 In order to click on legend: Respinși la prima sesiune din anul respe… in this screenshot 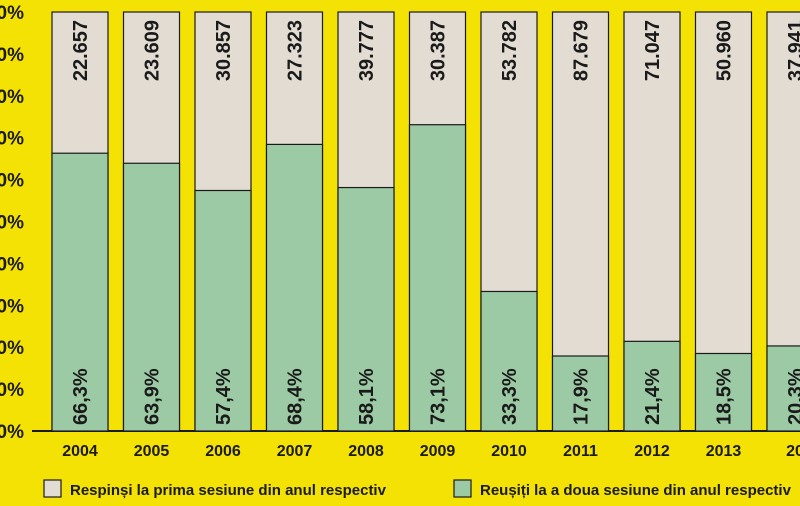, I will do `click(417, 489)`.